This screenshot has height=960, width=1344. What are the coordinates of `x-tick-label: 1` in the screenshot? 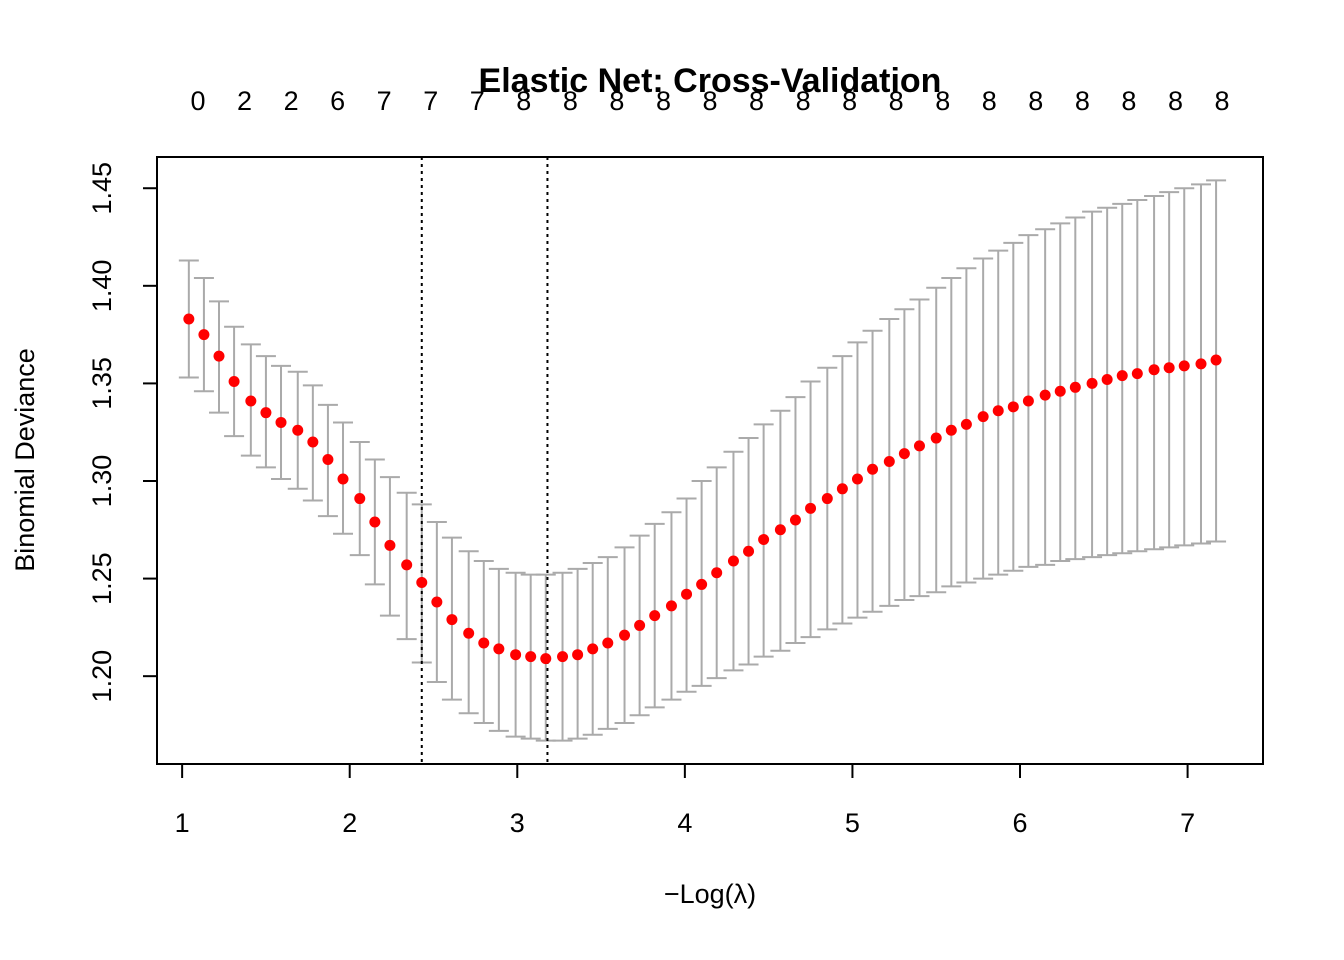 It's located at (182, 823).